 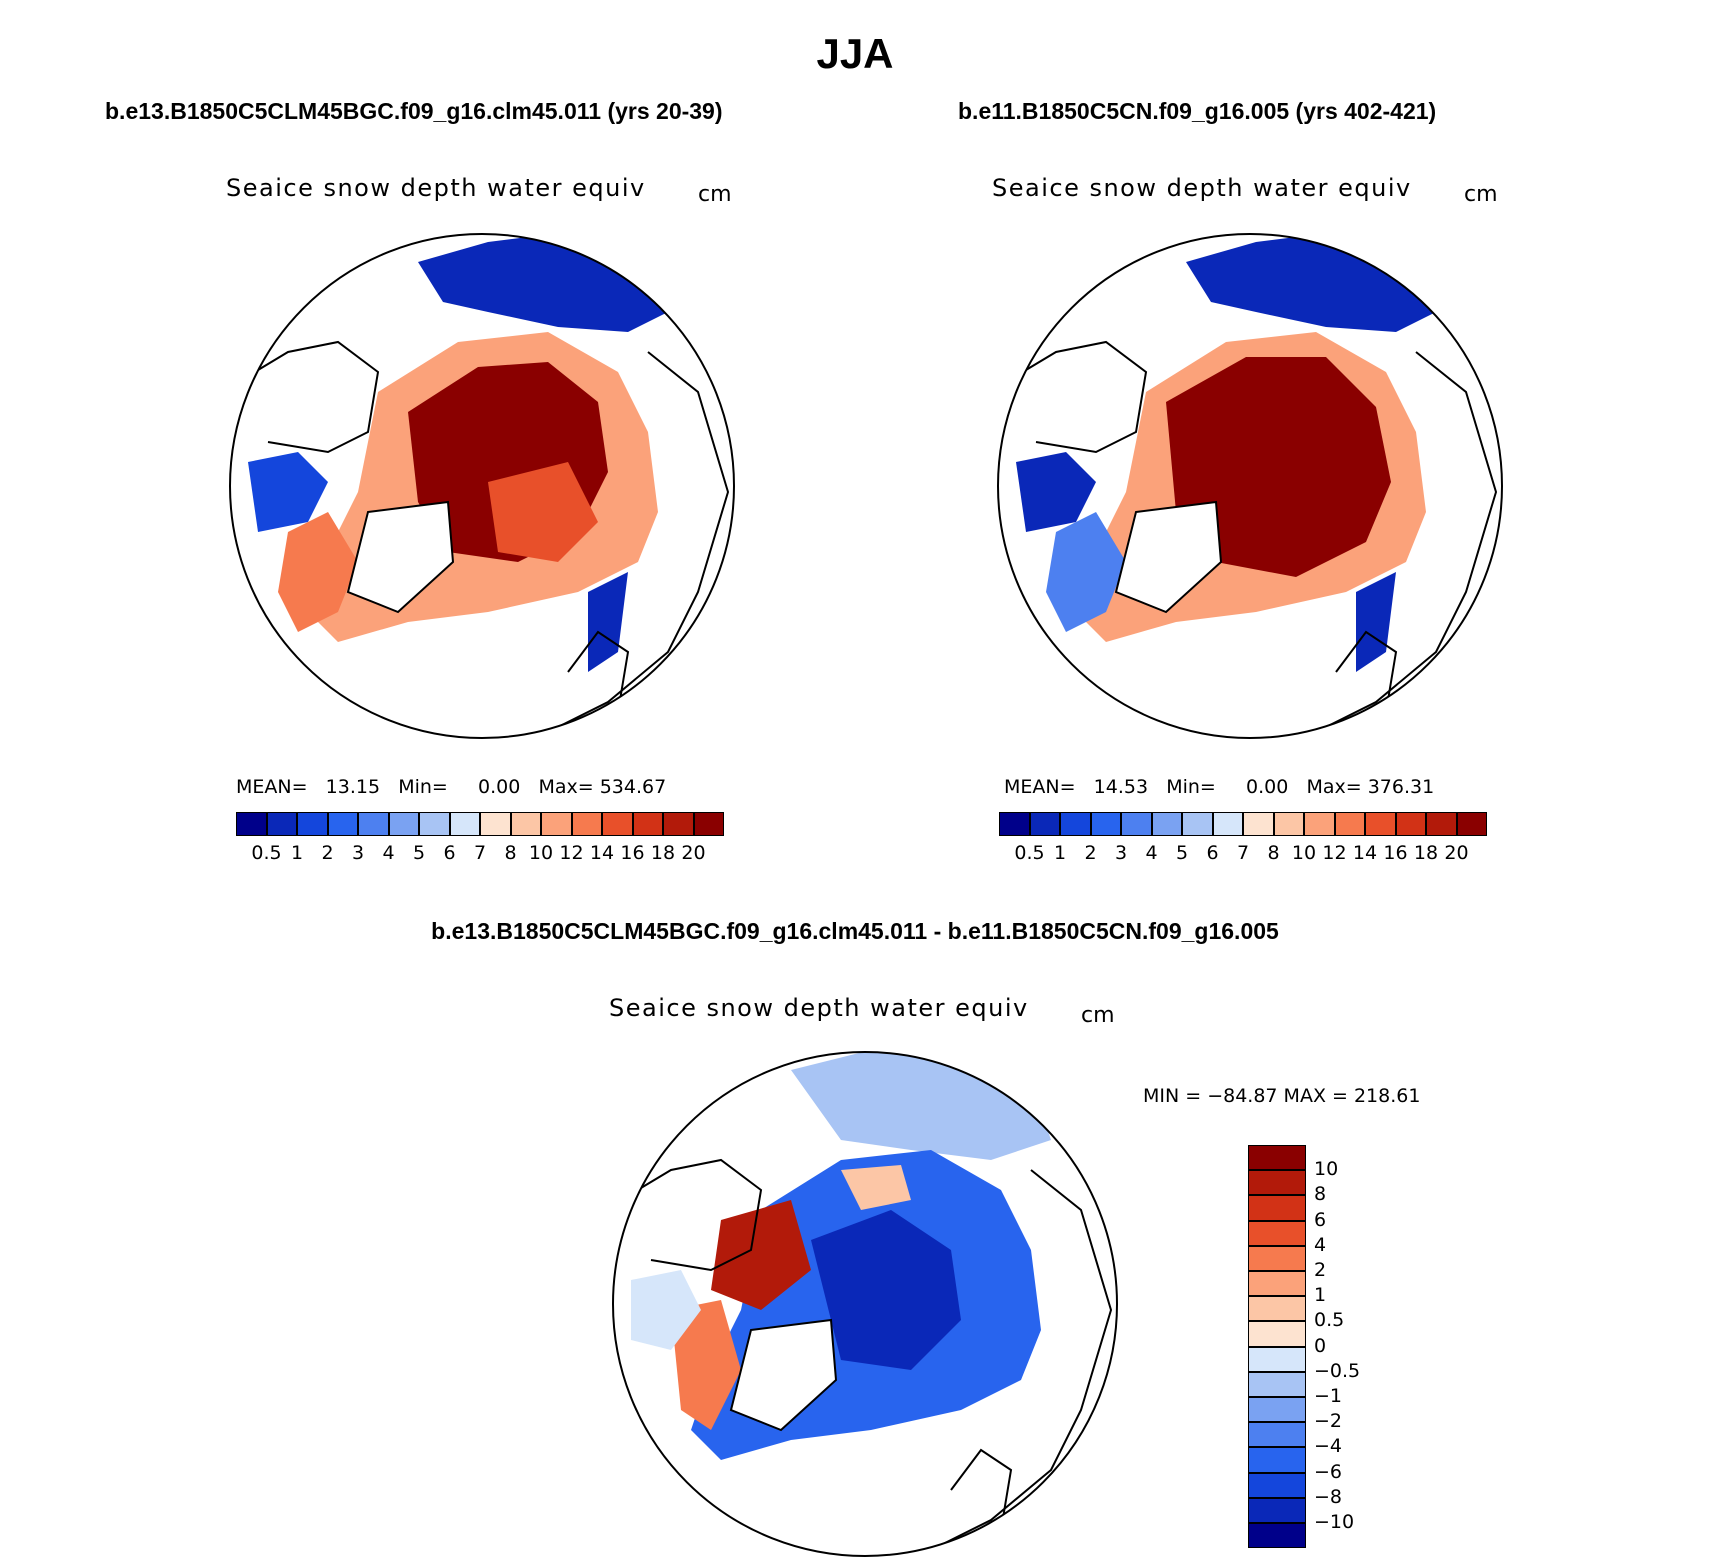 What do you see at coordinates (1326, 1169) in the screenshot?
I see `panel3-colorbar-tick-label: 10` at bounding box center [1326, 1169].